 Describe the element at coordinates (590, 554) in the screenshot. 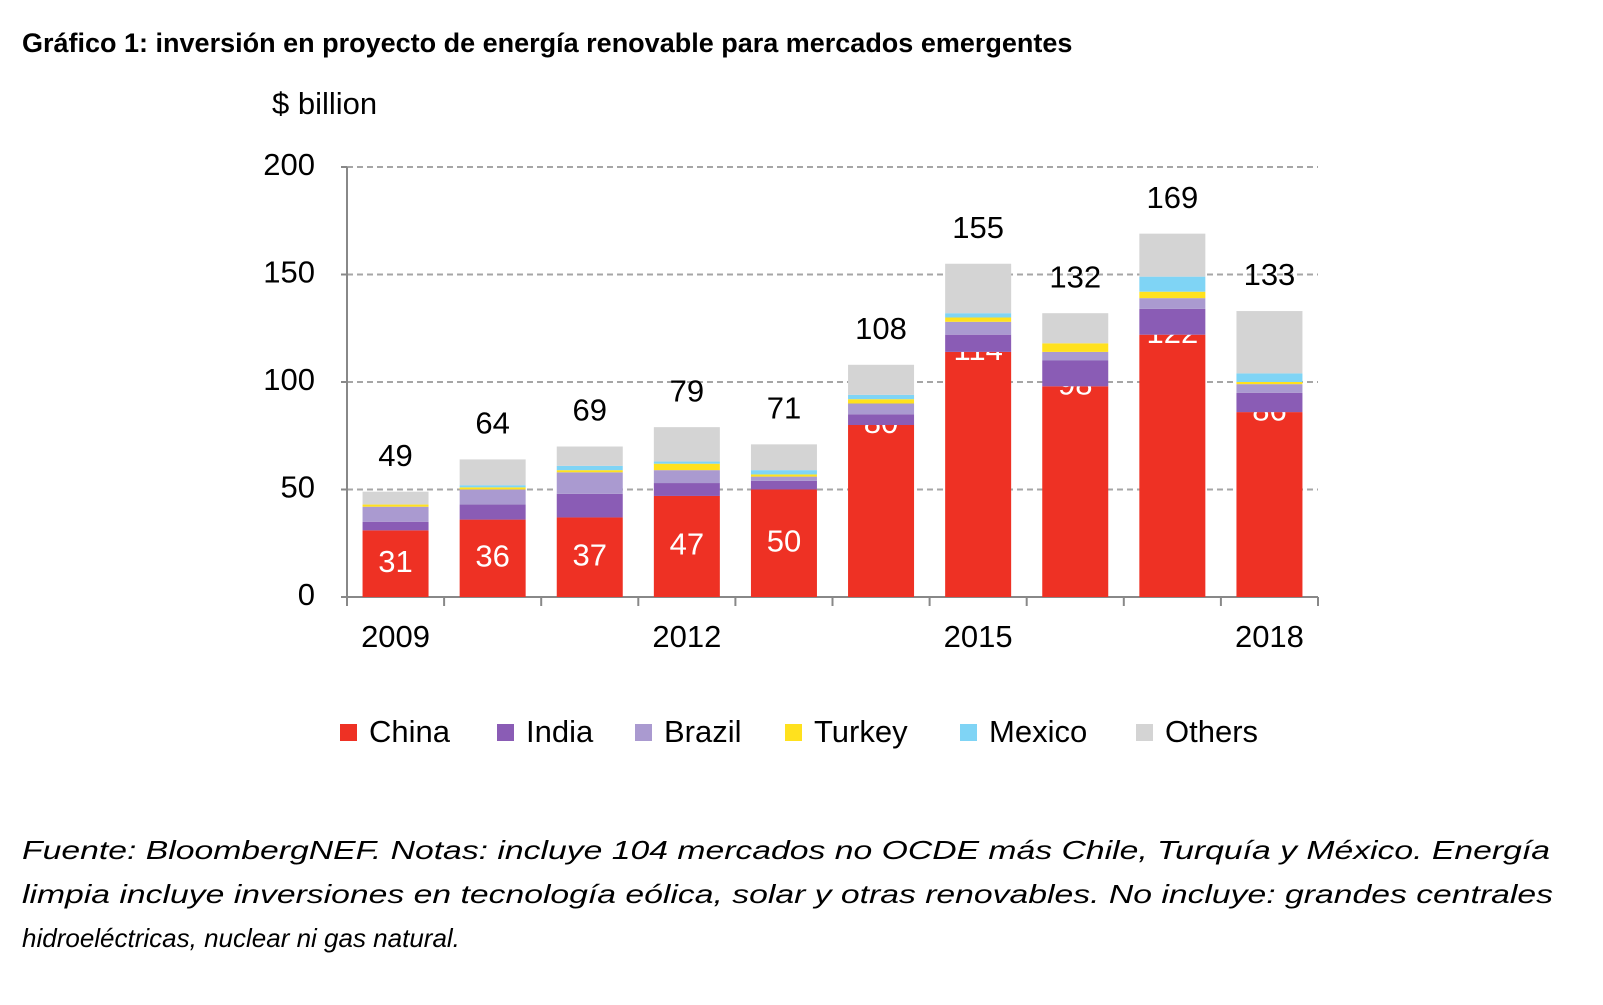

I see `data-label: 37` at that location.